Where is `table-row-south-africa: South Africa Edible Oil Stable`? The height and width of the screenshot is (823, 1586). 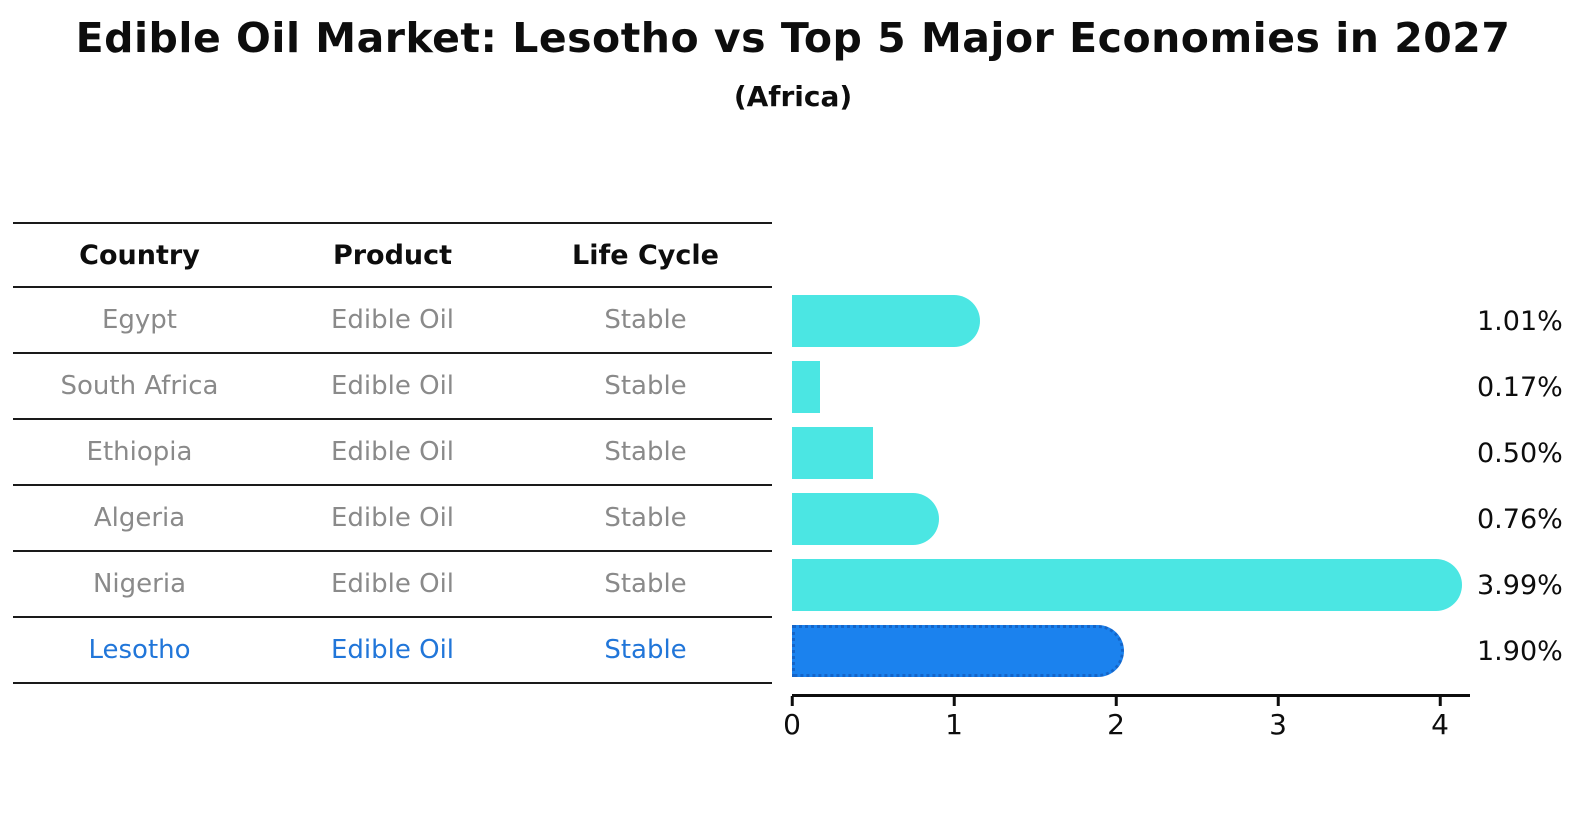
table-row-south-africa: South Africa Edible Oil Stable is located at coordinates (392, 387).